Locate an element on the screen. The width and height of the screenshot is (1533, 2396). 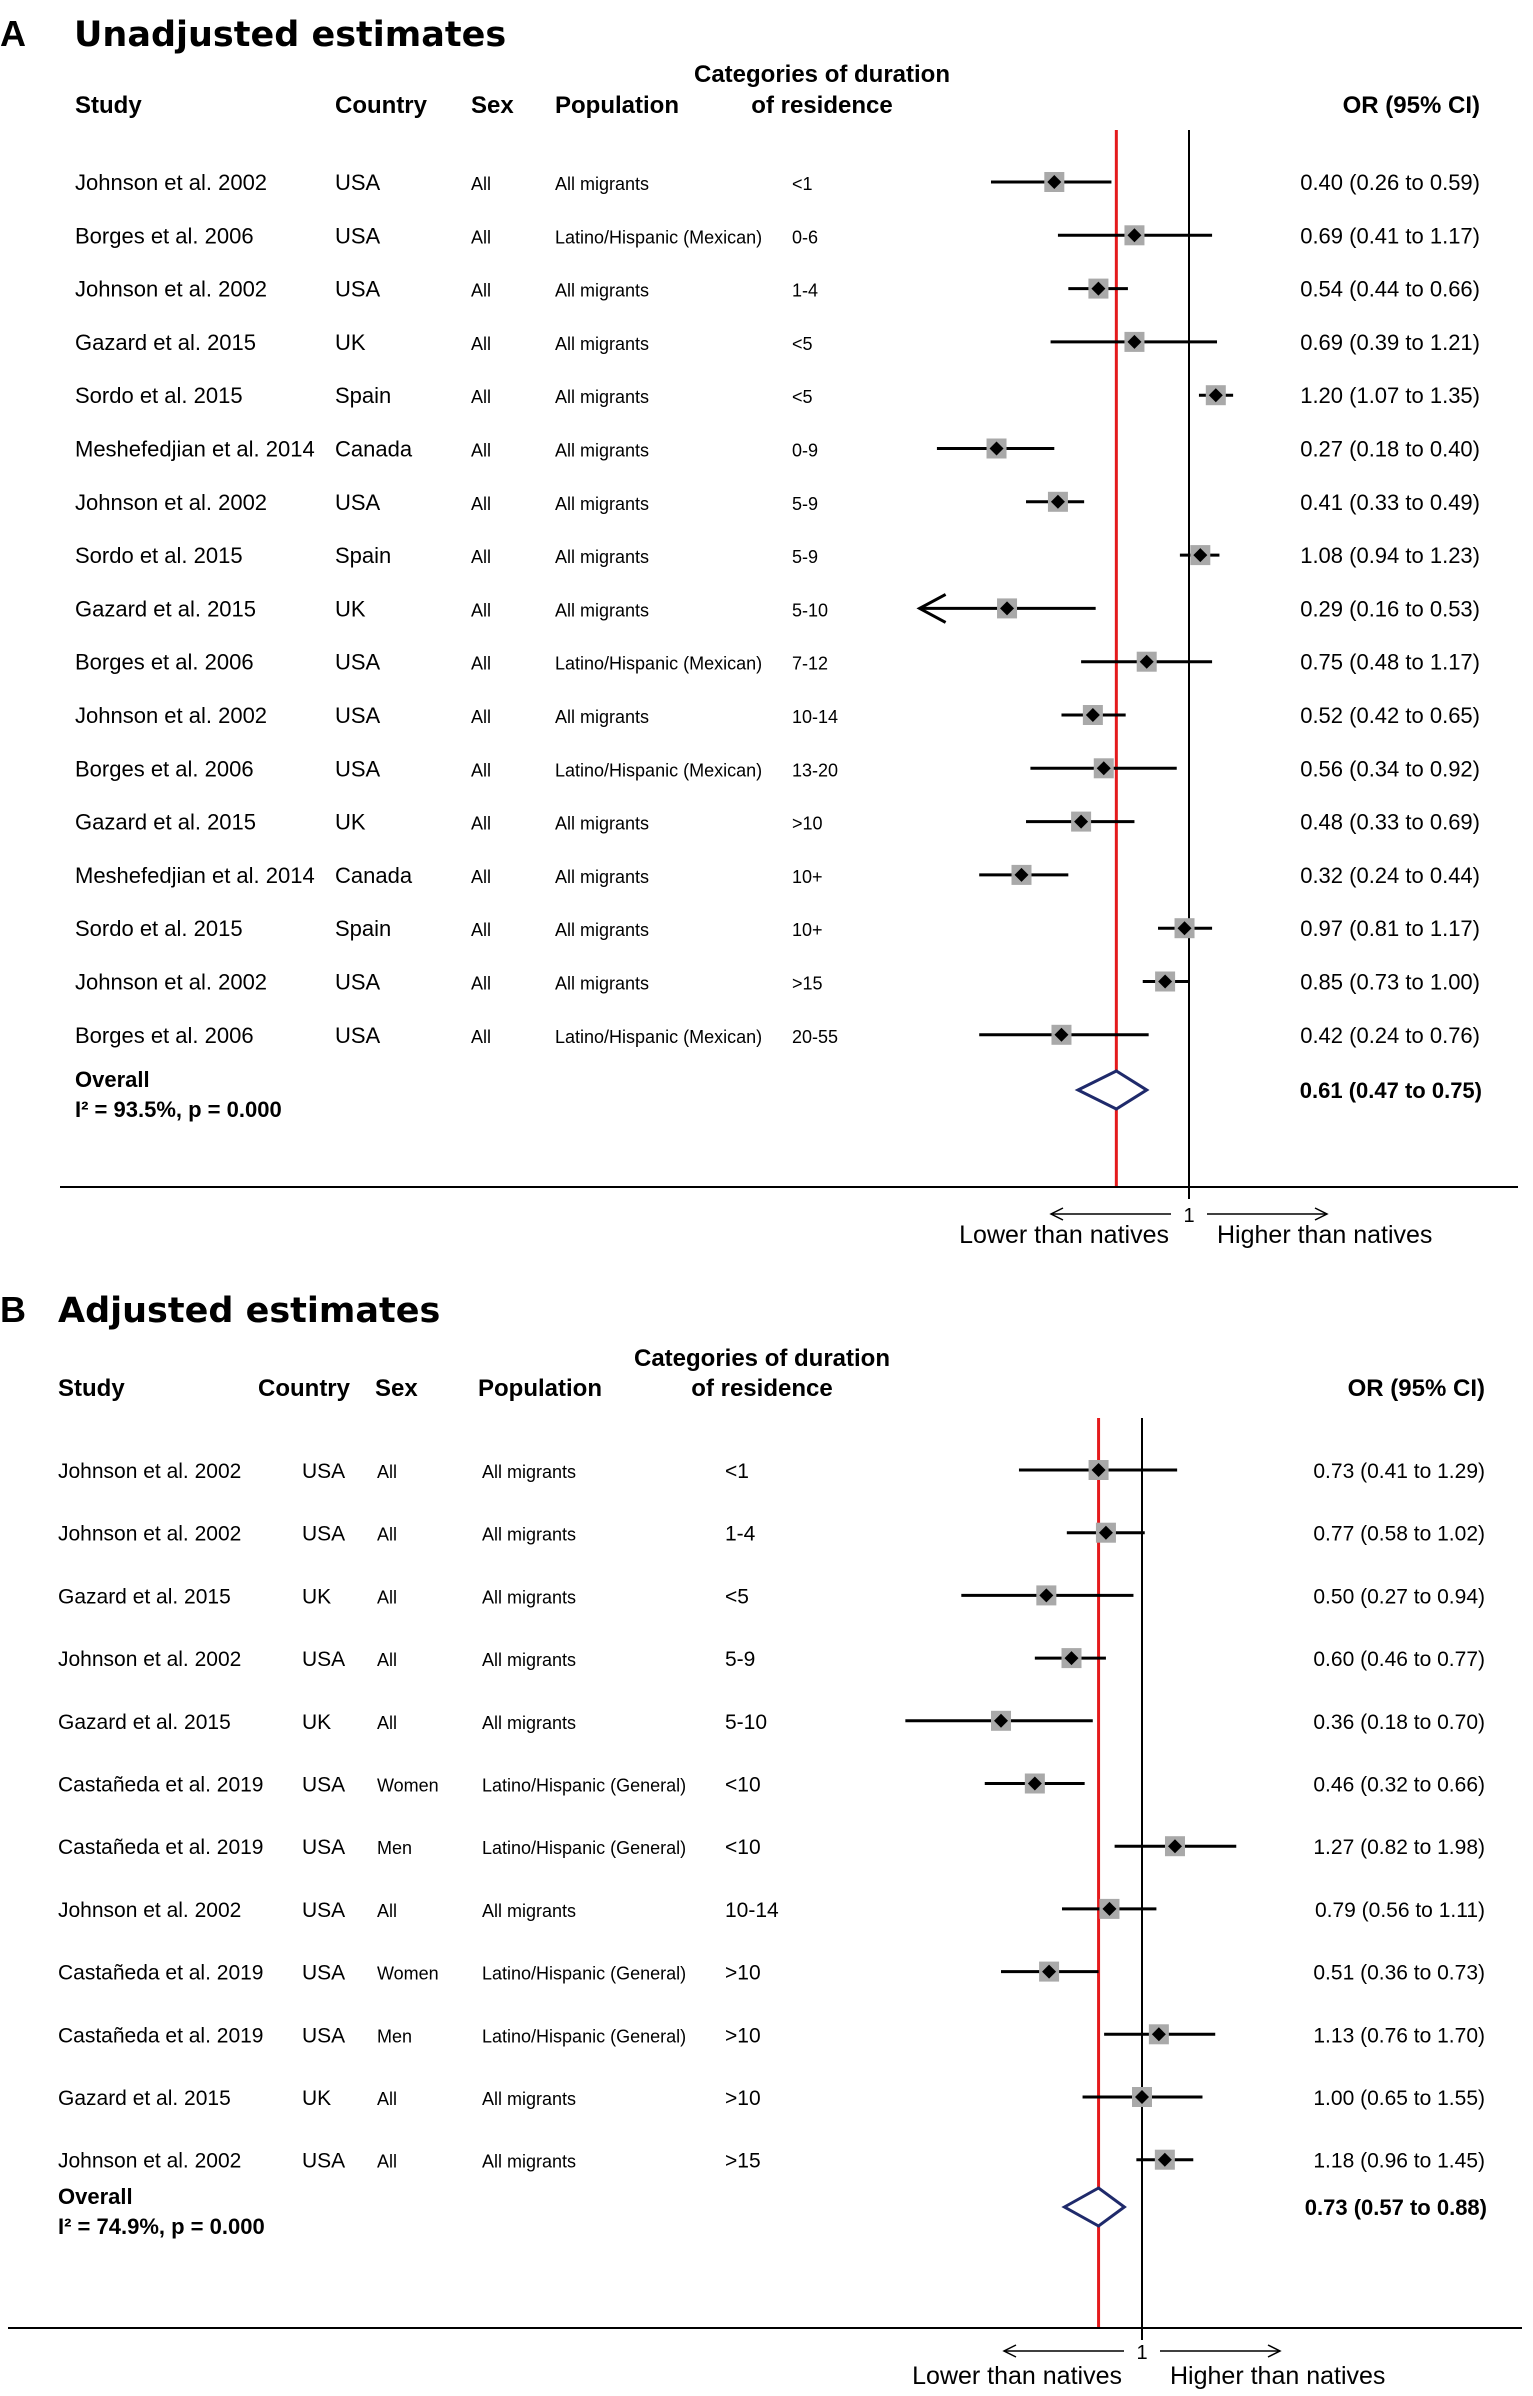
row-study: Meshefedjian et al. 2014 is located at coordinates (195, 875).